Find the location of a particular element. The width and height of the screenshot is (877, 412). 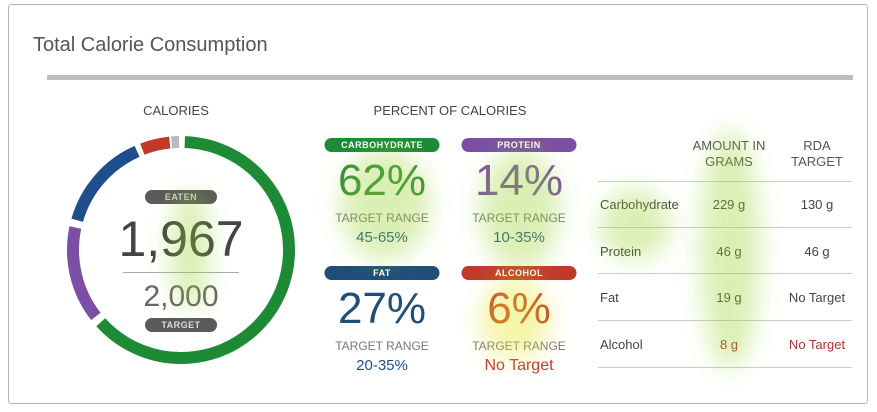

row-label: Alcohol is located at coordinates (621, 344).